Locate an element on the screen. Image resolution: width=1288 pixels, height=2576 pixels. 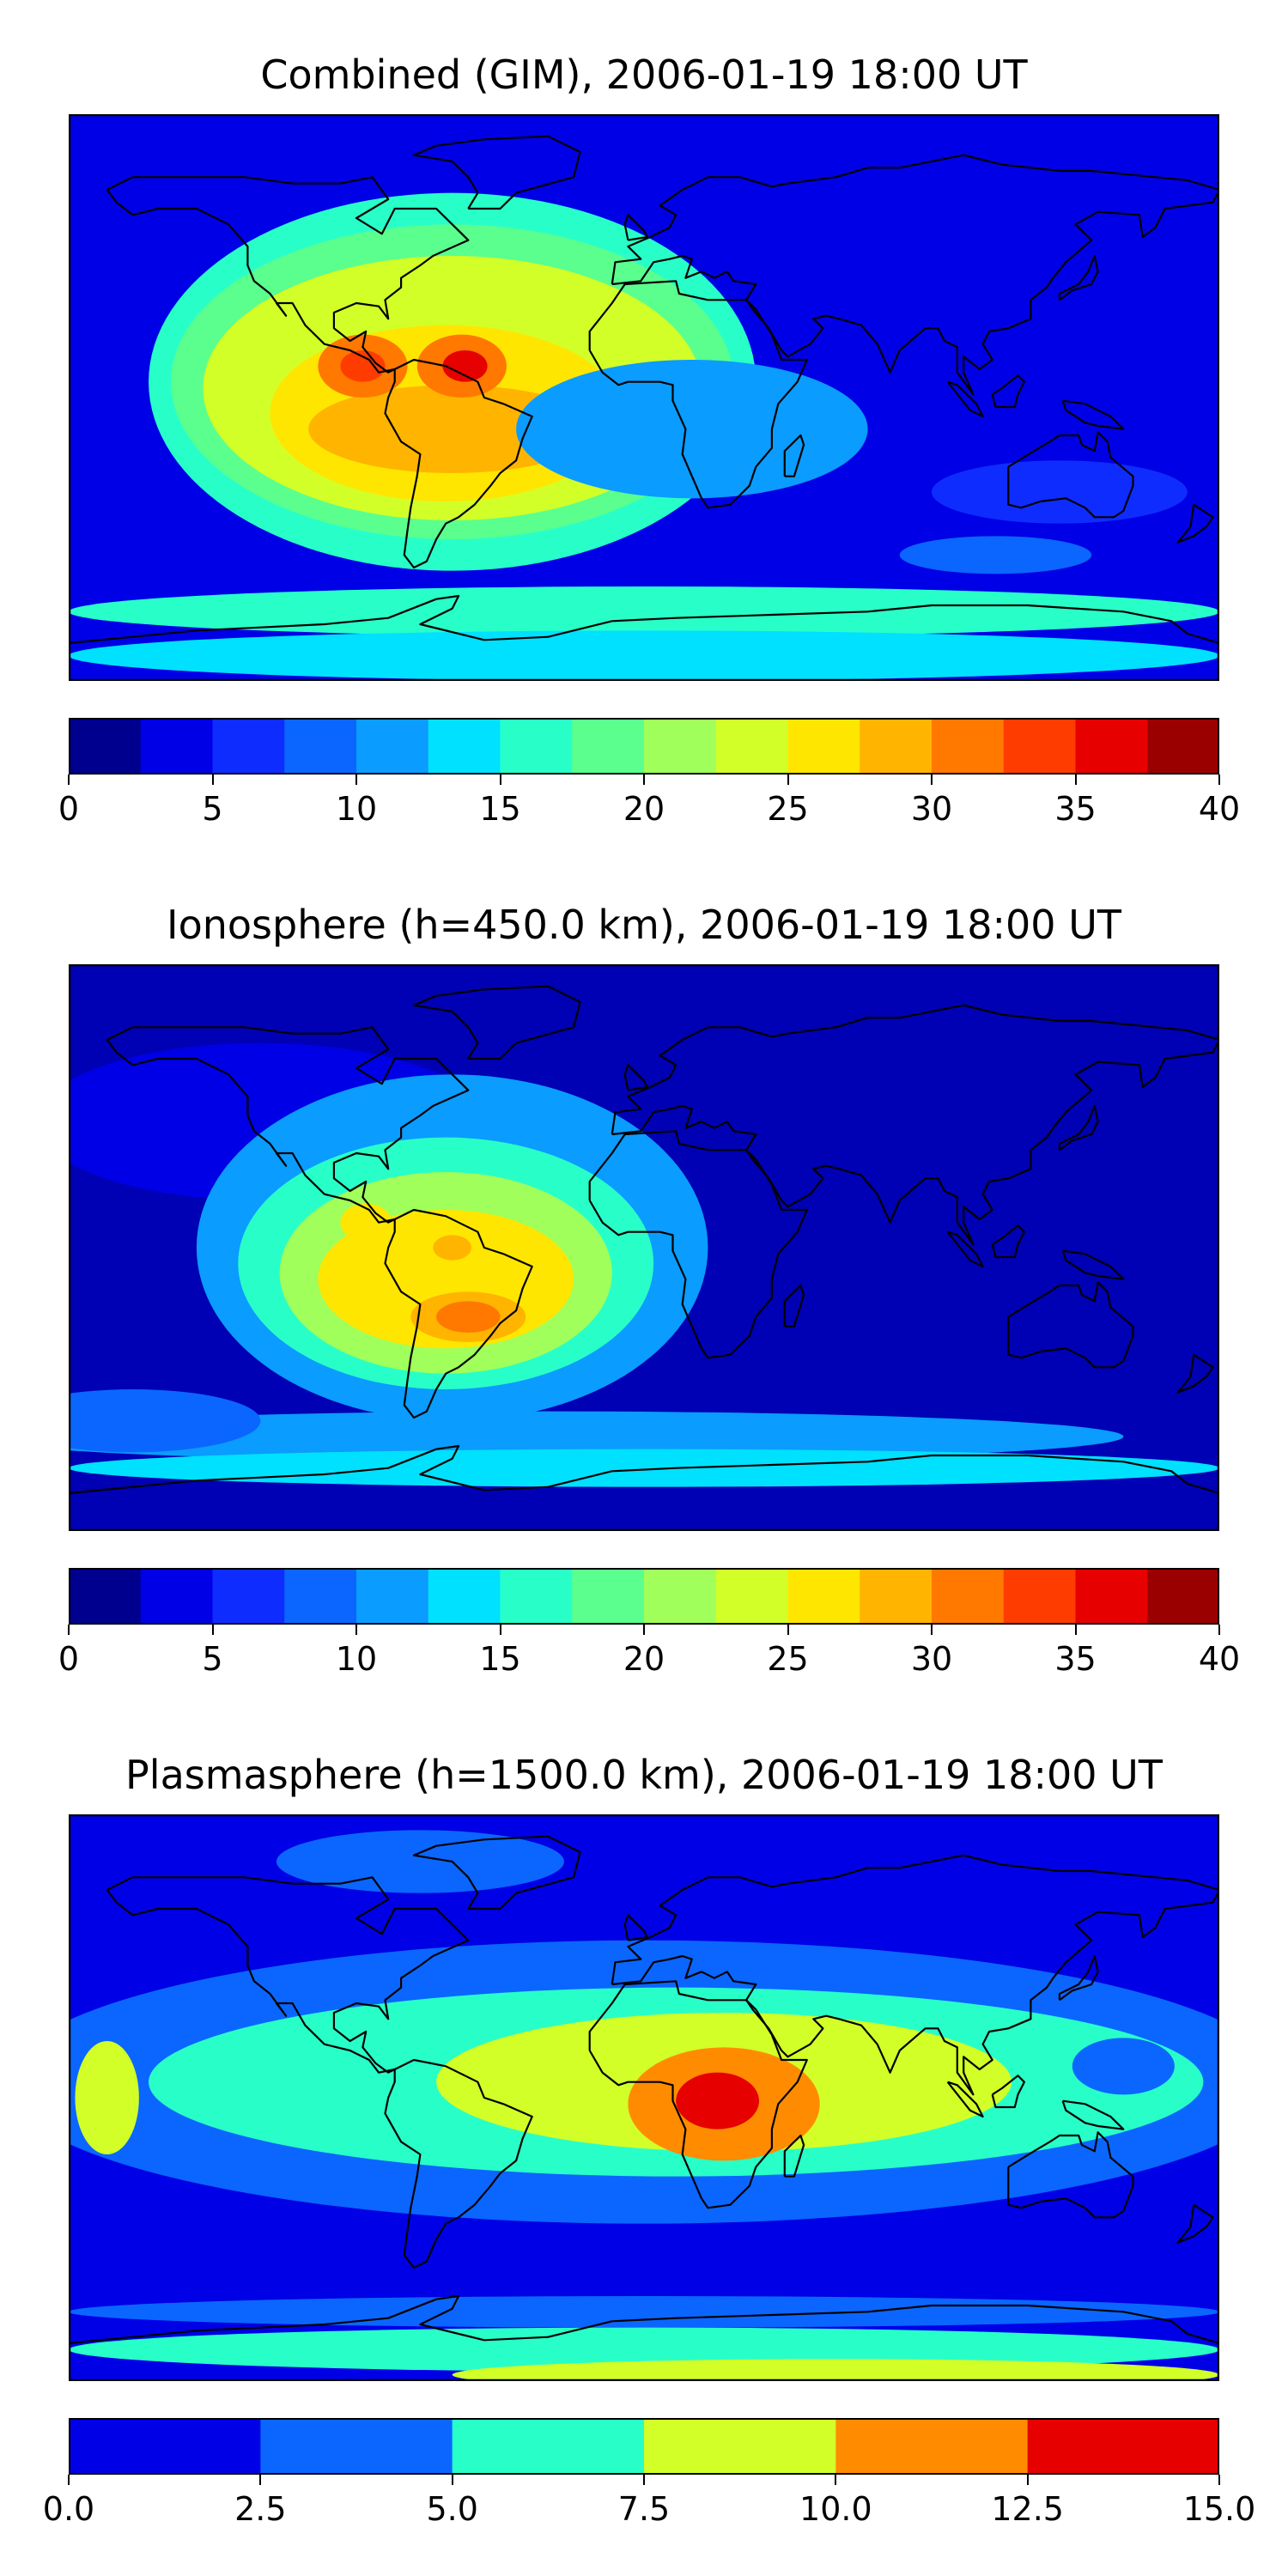
colorbar-ticks: 0.0 2.5 5.0 7.5 10.0 12.5 15.0 is located at coordinates (649, 2504).